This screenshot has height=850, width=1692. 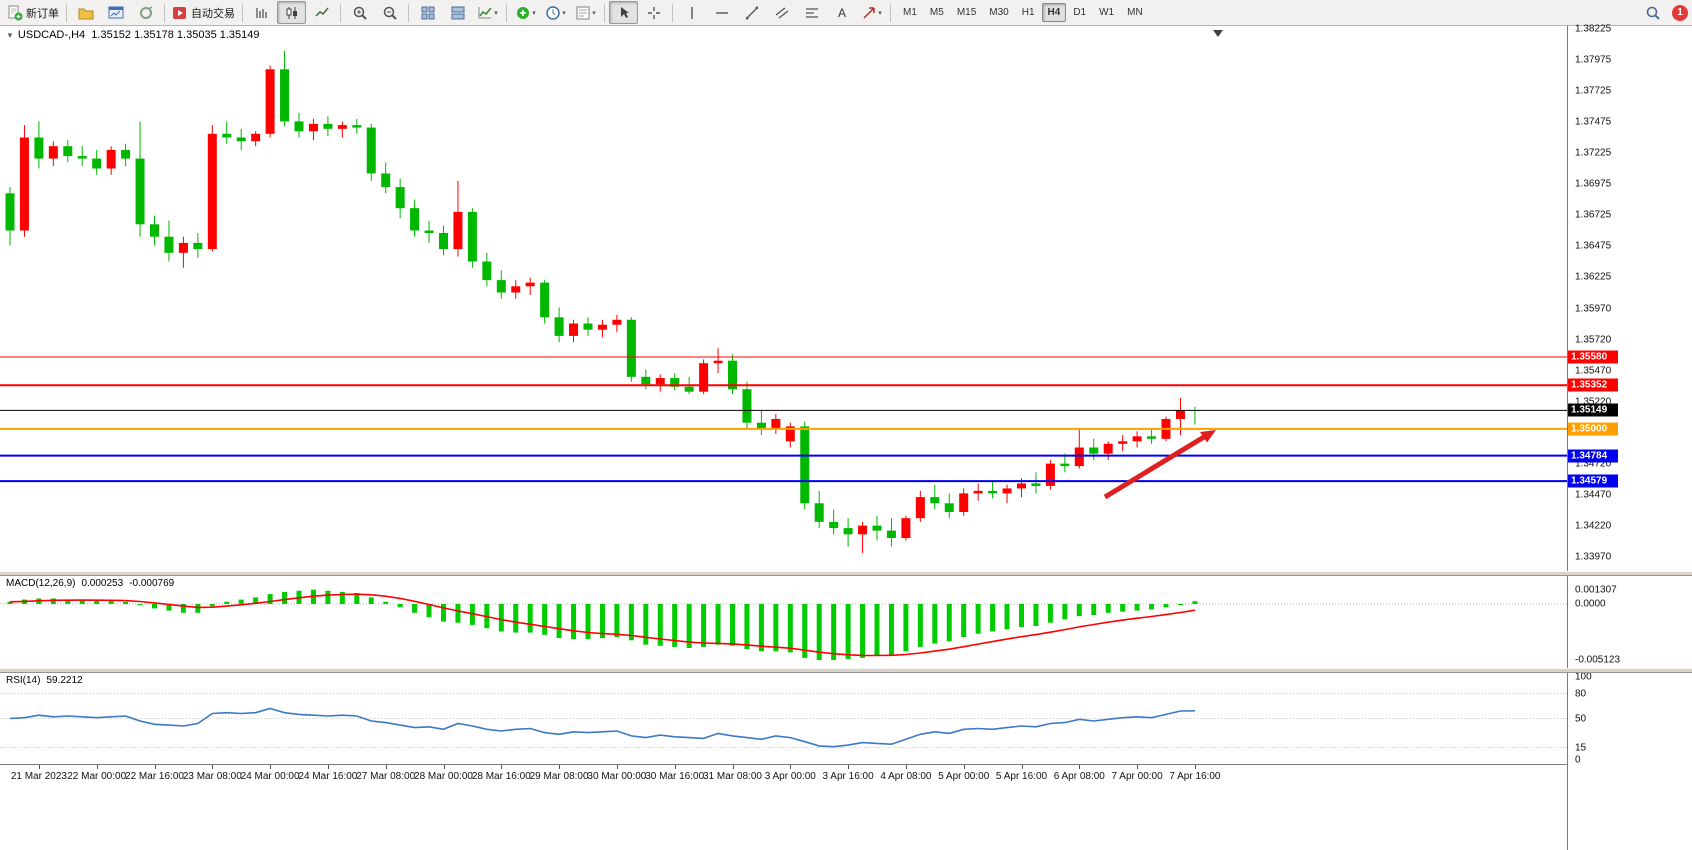 I want to click on timeframe-m30: M30, so click(x=999, y=12).